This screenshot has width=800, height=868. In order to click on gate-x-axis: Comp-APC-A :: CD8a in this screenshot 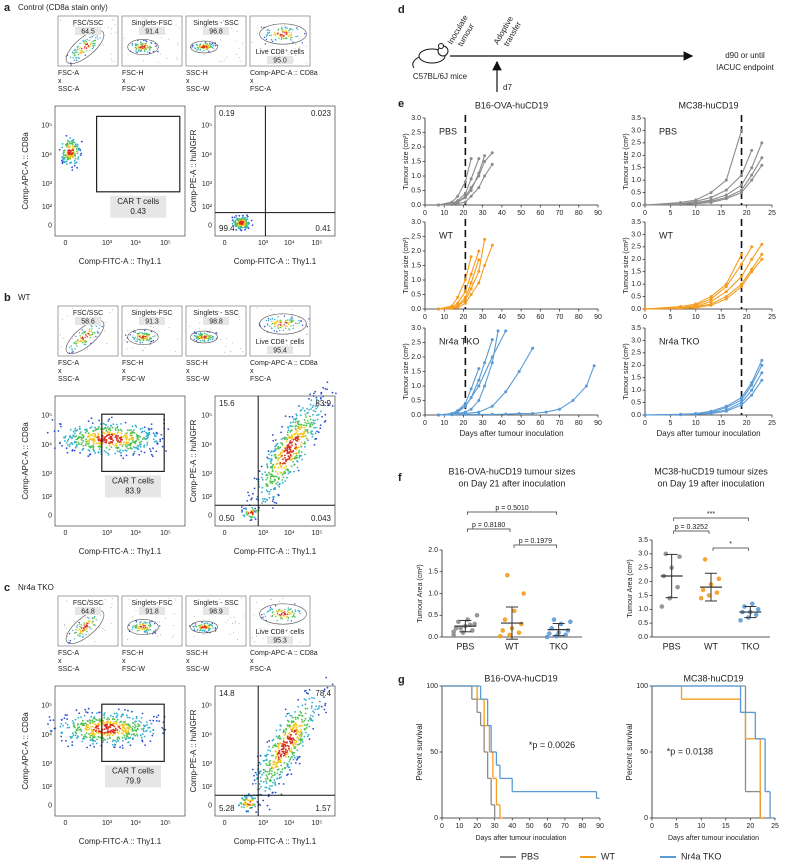, I will do `click(284, 363)`.